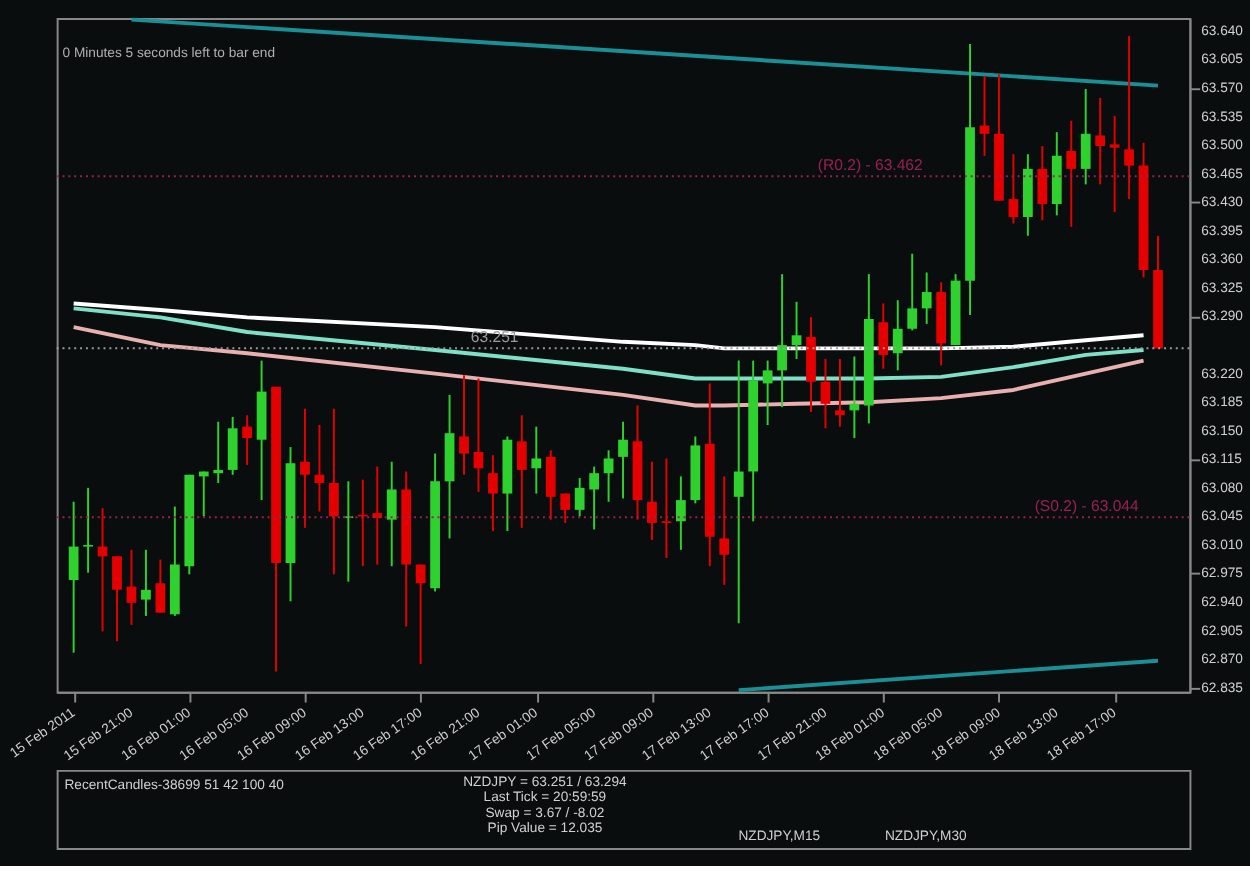  Describe the element at coordinates (494, 337) in the screenshot. I see `ref-line-label: 63.251` at that location.